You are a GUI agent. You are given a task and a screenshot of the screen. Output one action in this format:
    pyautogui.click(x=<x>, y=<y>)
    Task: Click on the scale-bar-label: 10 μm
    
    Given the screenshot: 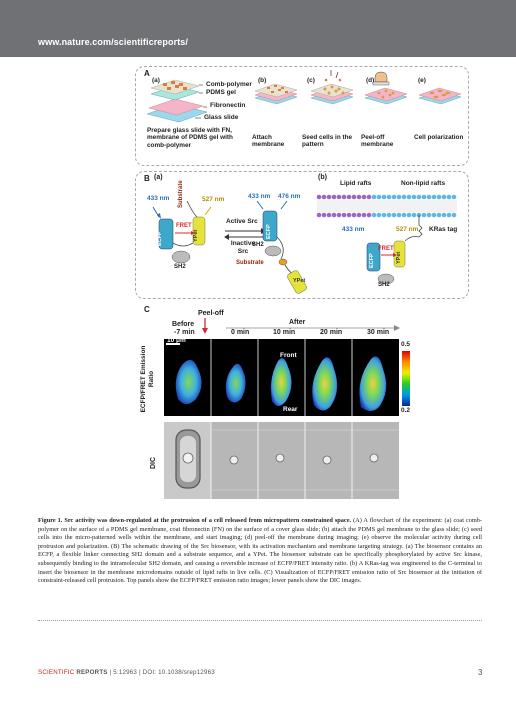 What is the action you would take?
    pyautogui.click(x=176, y=340)
    